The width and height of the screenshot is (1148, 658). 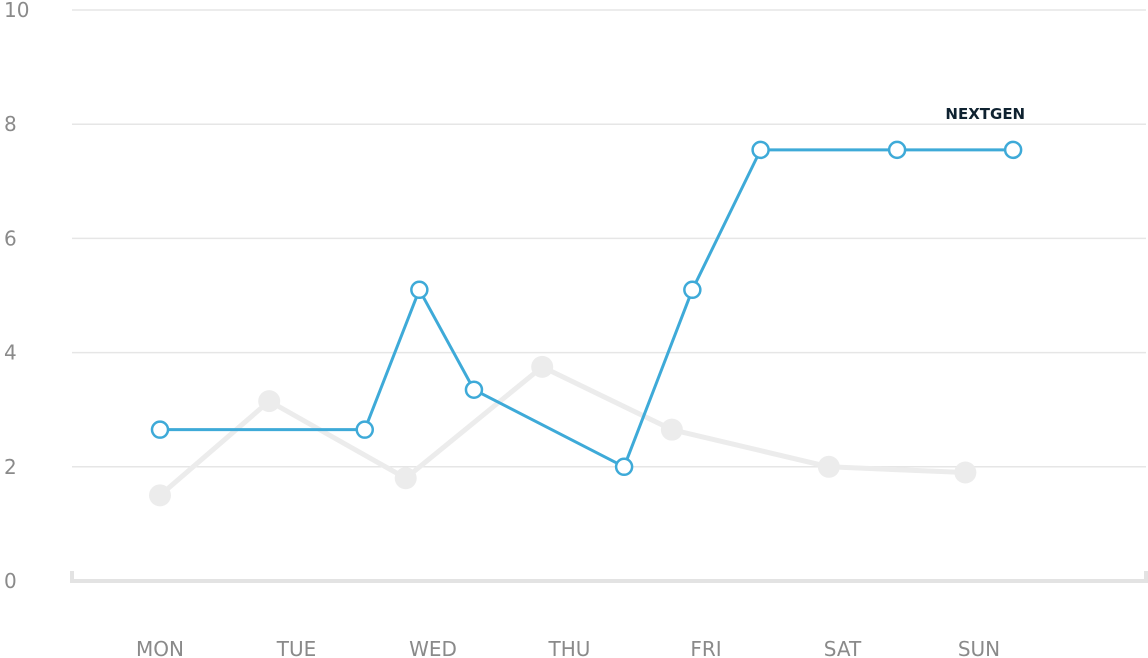 I want to click on series-labels: NEXTGEN, so click(x=985, y=114).